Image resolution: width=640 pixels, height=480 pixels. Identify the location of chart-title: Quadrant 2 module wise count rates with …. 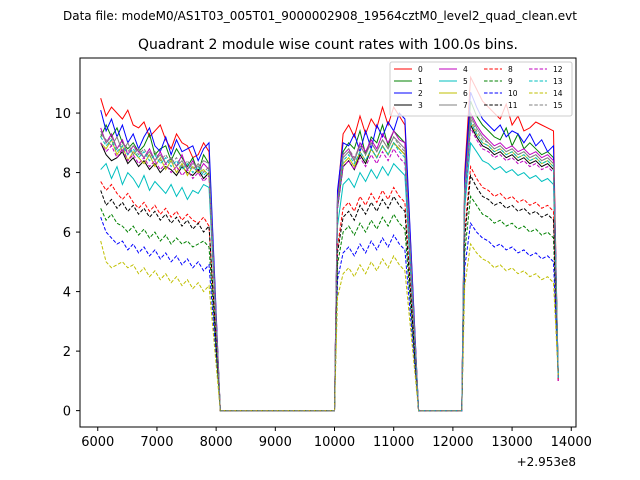
(328, 45).